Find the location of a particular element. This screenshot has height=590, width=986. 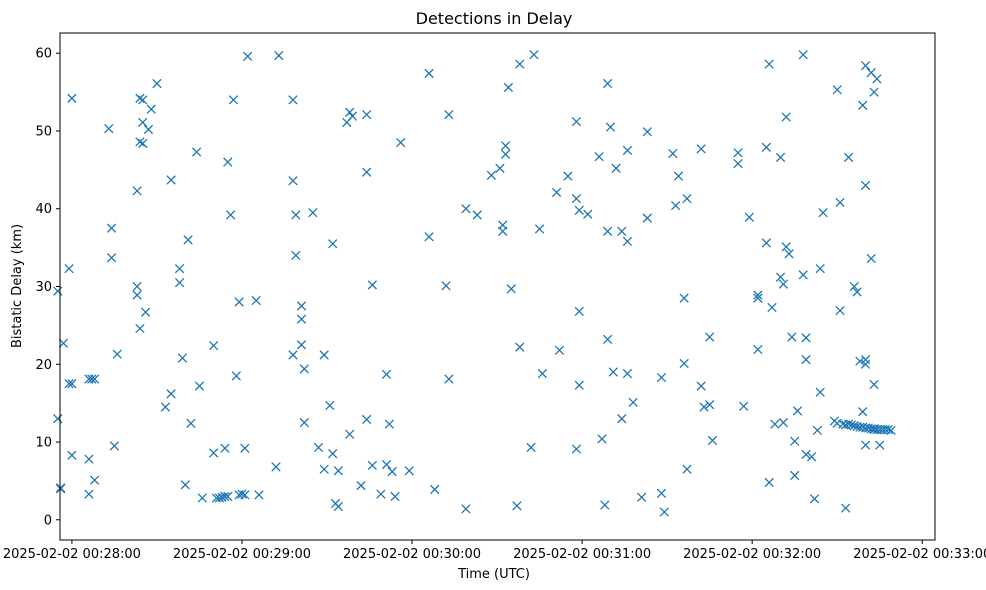

y-tick-label: 30 is located at coordinates (43, 287).